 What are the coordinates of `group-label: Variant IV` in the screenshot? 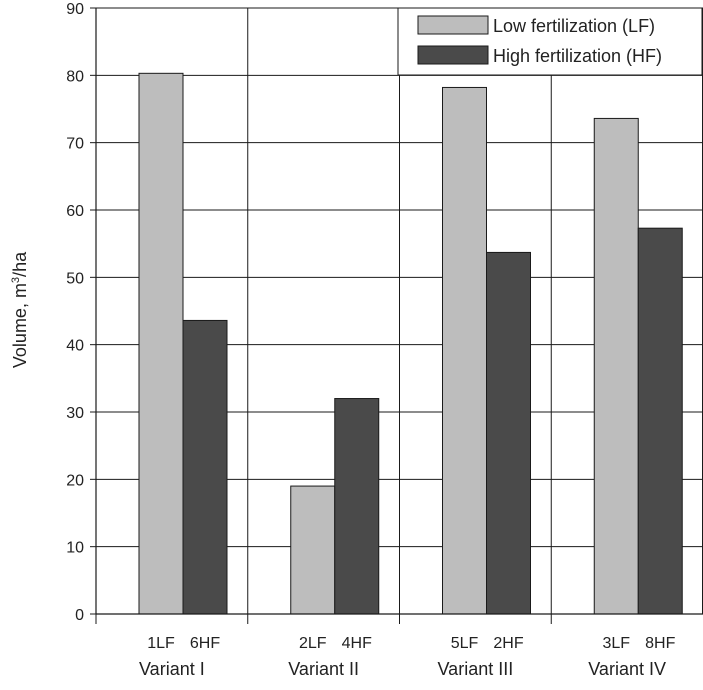 It's located at (627, 669).